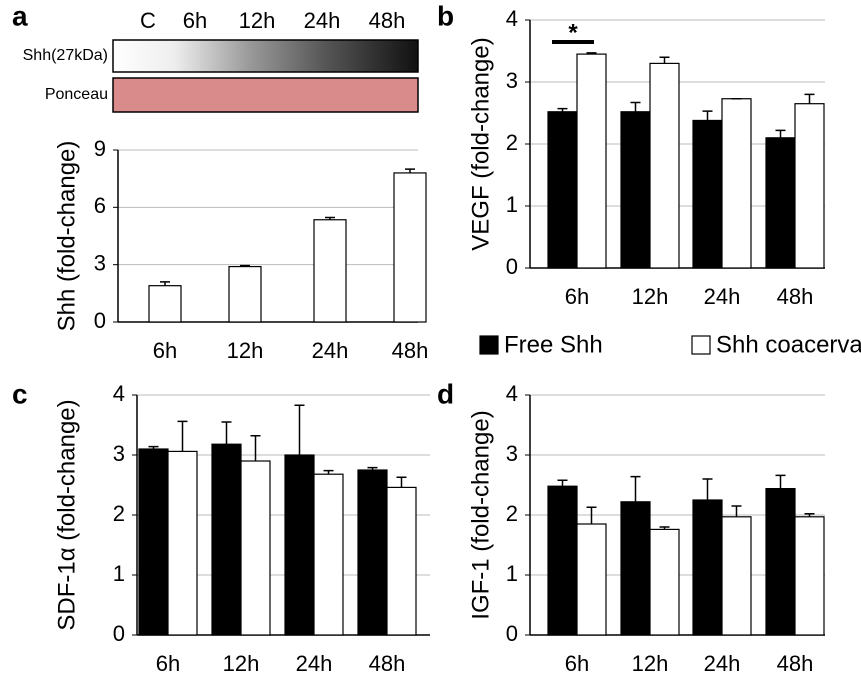 The width and height of the screenshot is (861, 683). What do you see at coordinates (480, 143) in the screenshot?
I see `y-axis-label: VEGF (fold-change)` at bounding box center [480, 143].